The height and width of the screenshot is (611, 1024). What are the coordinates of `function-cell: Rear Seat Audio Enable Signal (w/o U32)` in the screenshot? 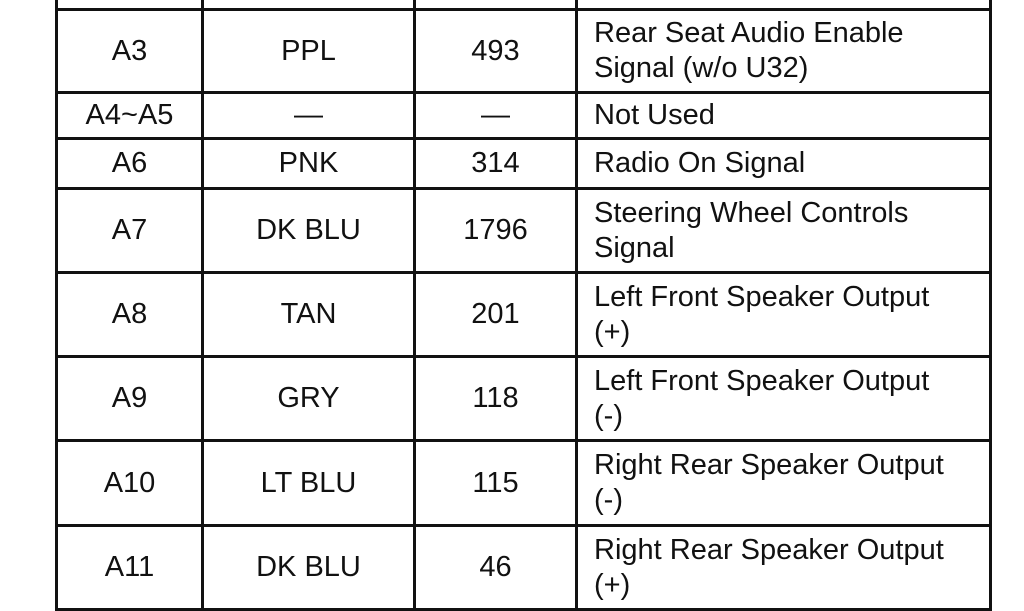 It's located at (783, 51).